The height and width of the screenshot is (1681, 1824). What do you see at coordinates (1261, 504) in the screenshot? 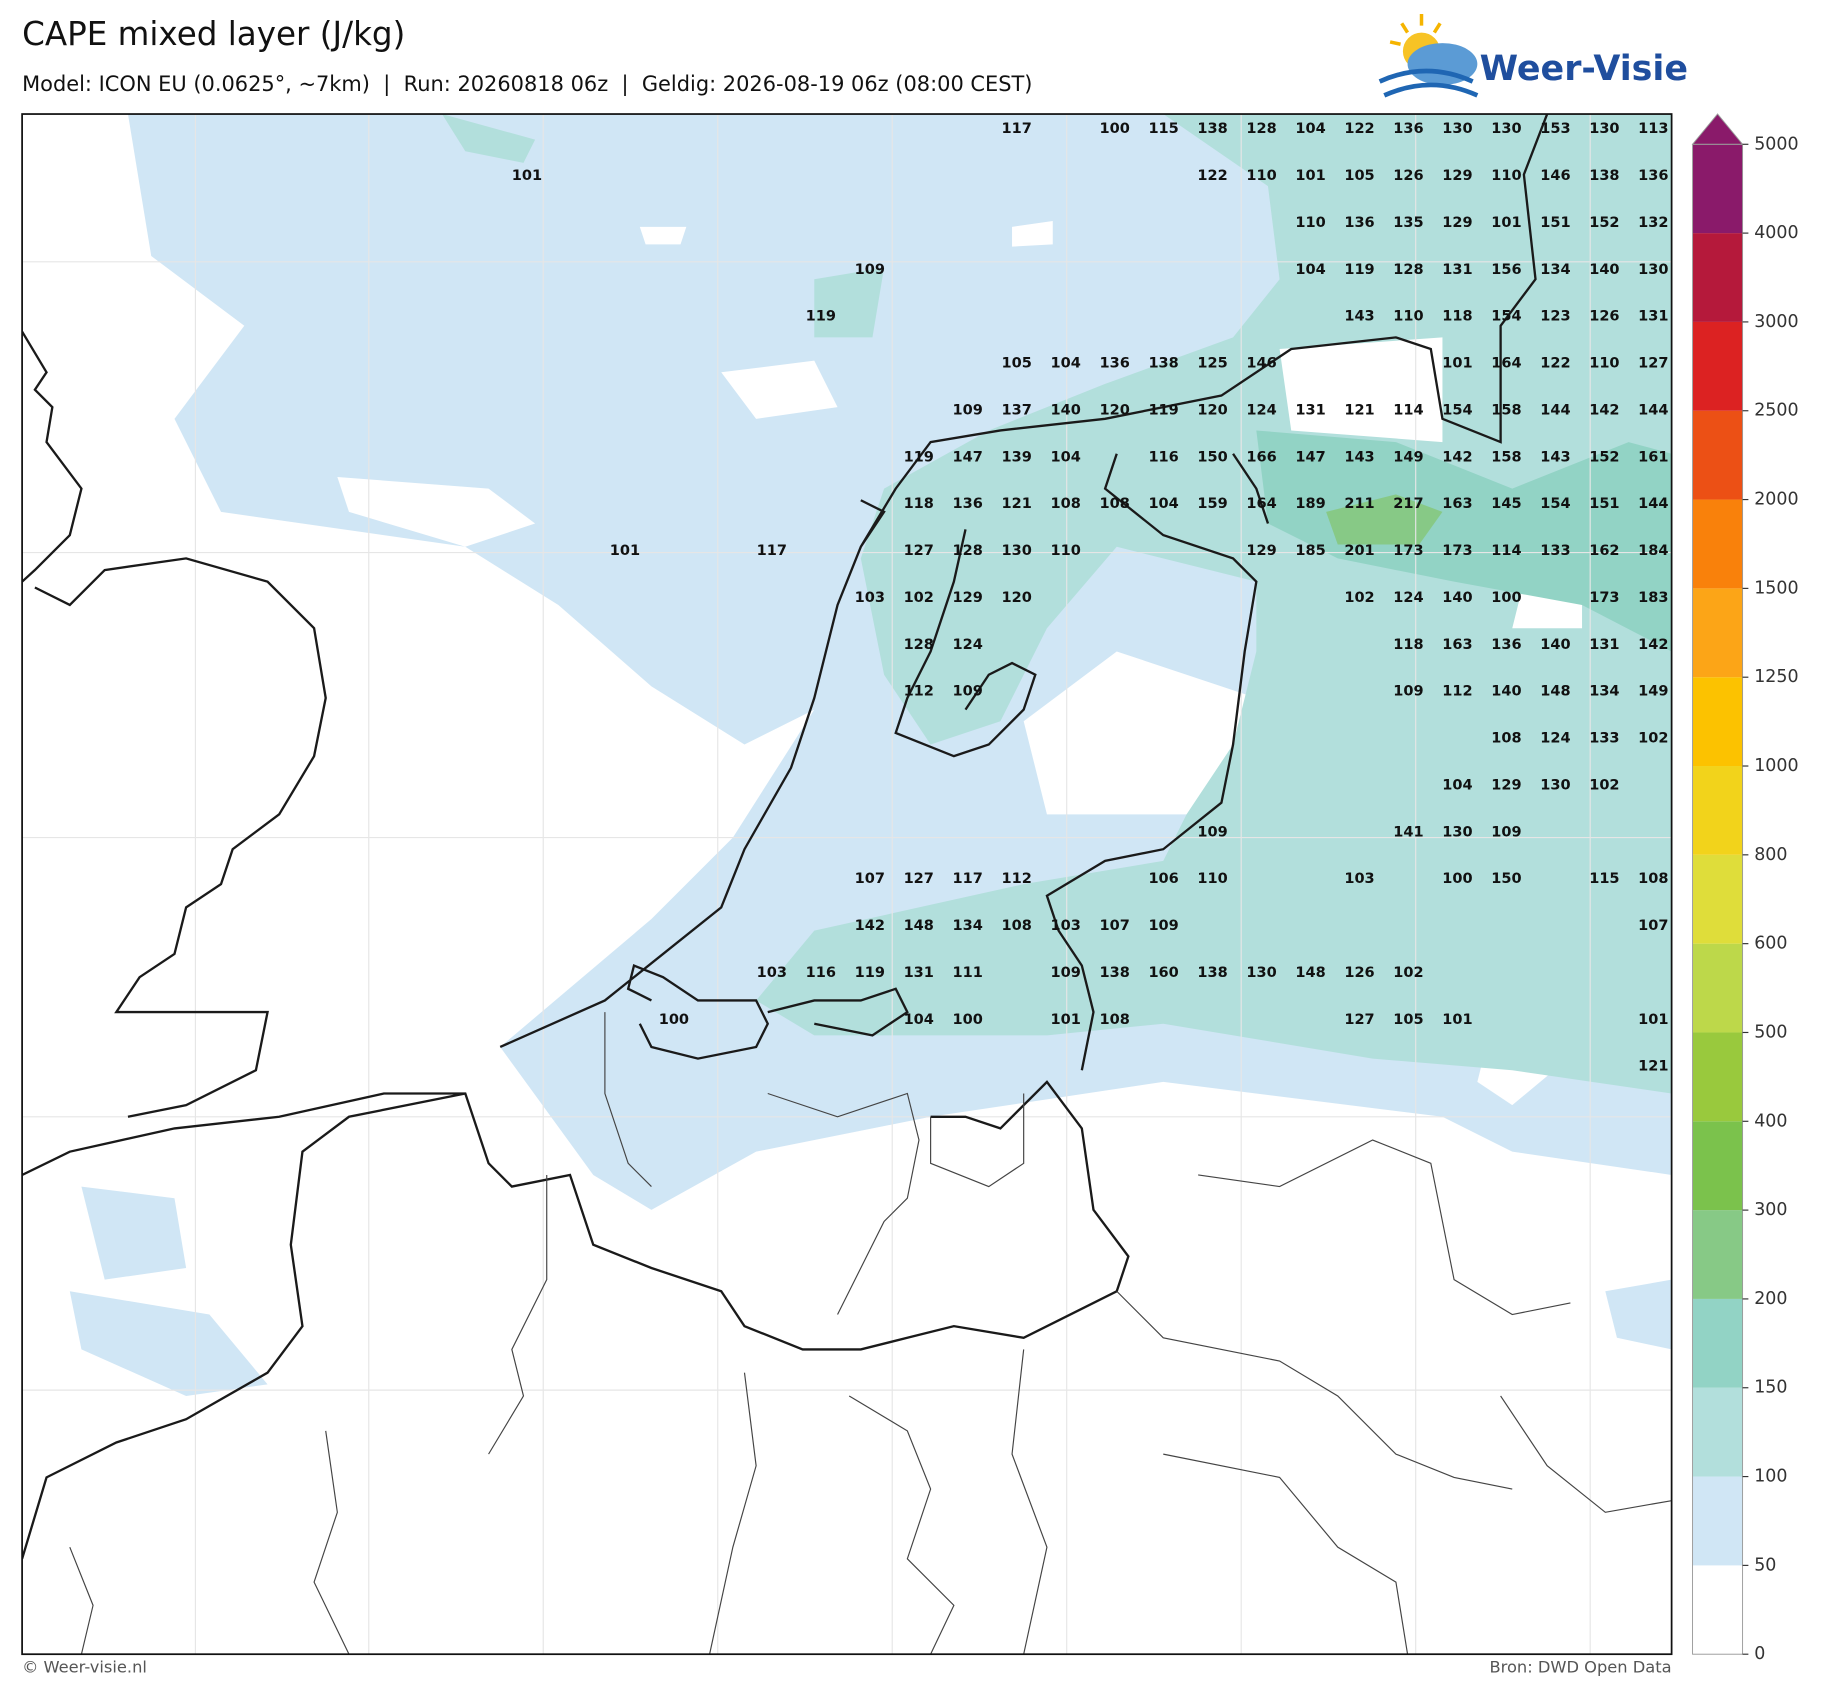
I see `cape-value: 164` at bounding box center [1261, 504].